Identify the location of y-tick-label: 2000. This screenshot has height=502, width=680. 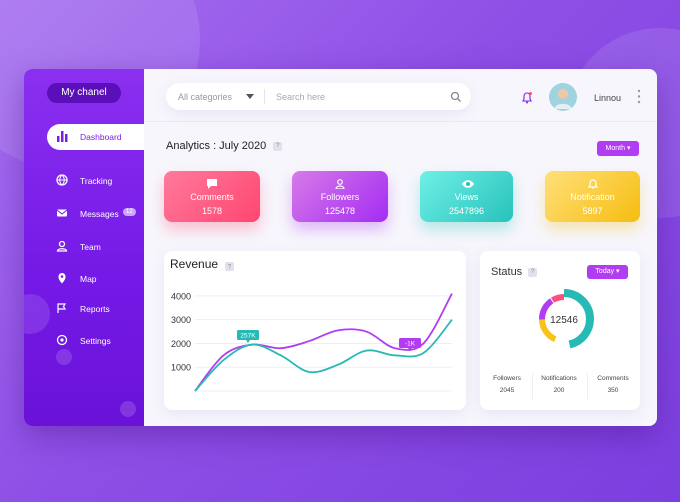
(181, 344).